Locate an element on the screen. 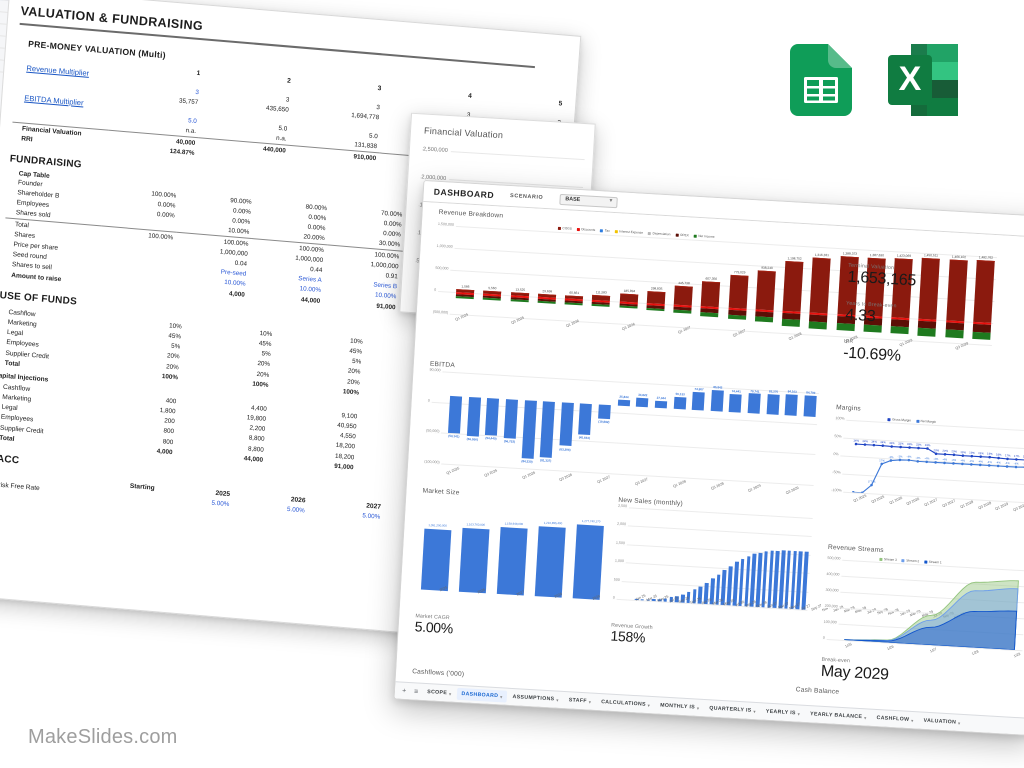  microsoft-excel-icon: X is located at coordinates (923, 82).